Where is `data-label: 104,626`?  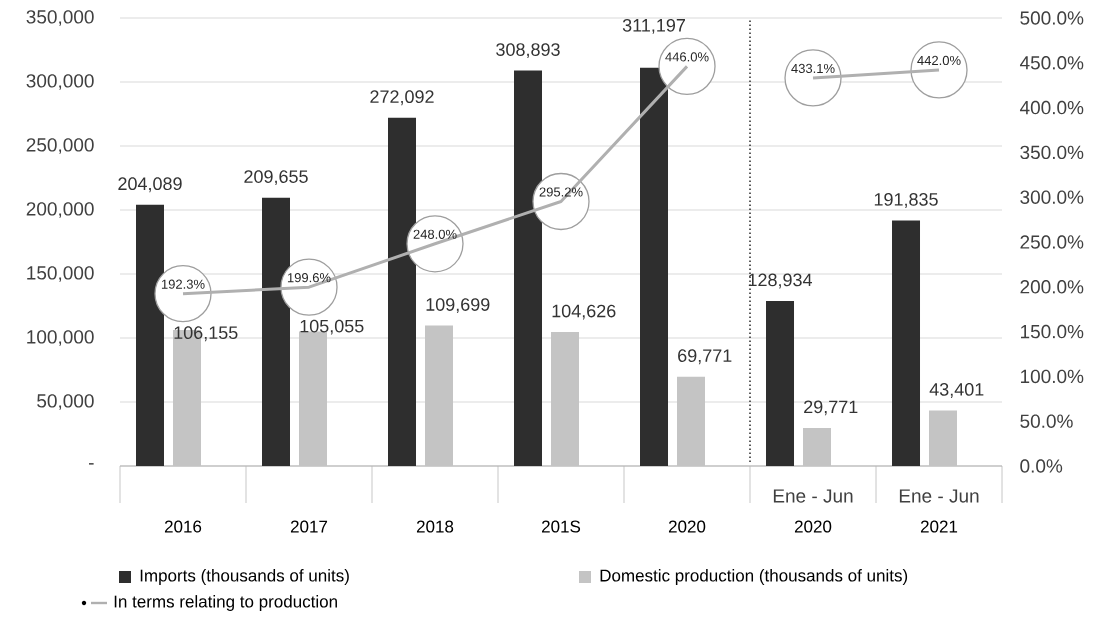
data-label: 104,626 is located at coordinates (584, 312).